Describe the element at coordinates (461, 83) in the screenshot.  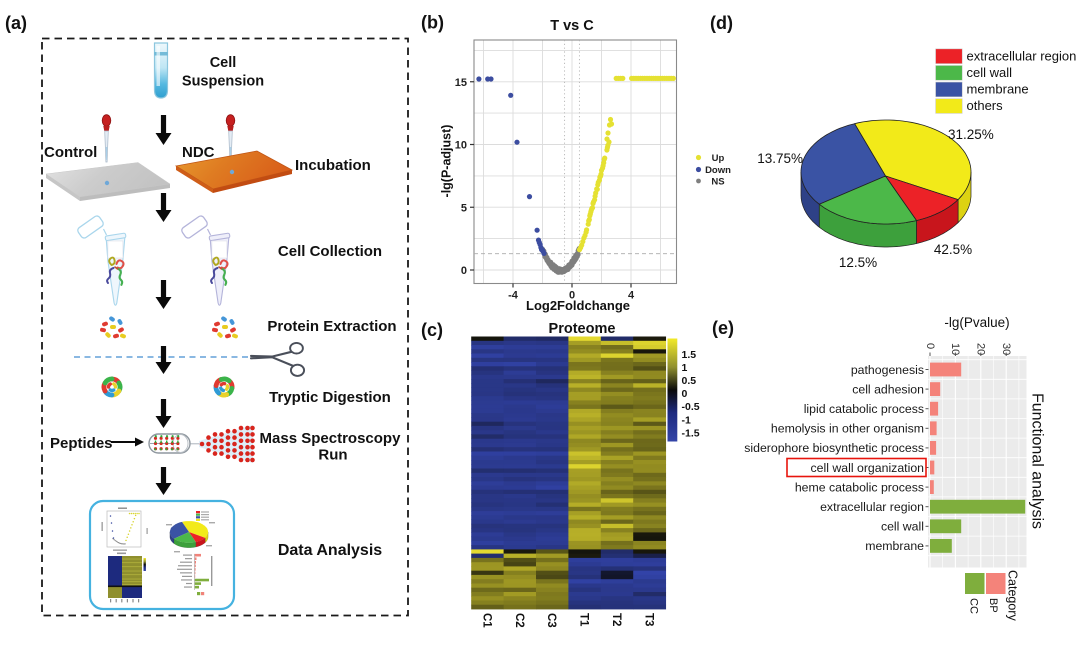
I see `svg-text: 15` at that location.